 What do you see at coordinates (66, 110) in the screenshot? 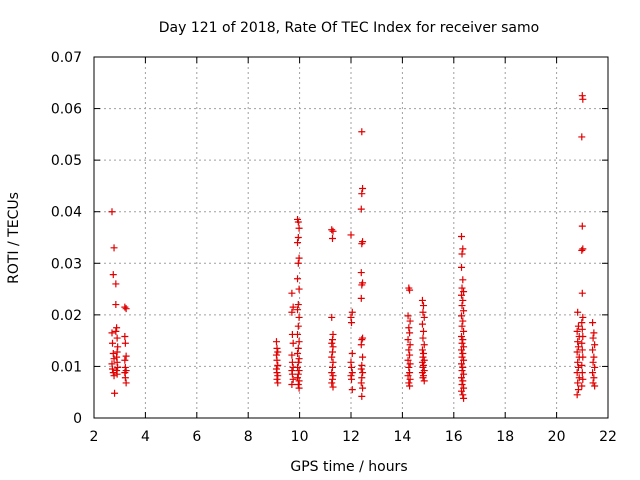
I see `y-tick-label: 0.06` at bounding box center [66, 110].